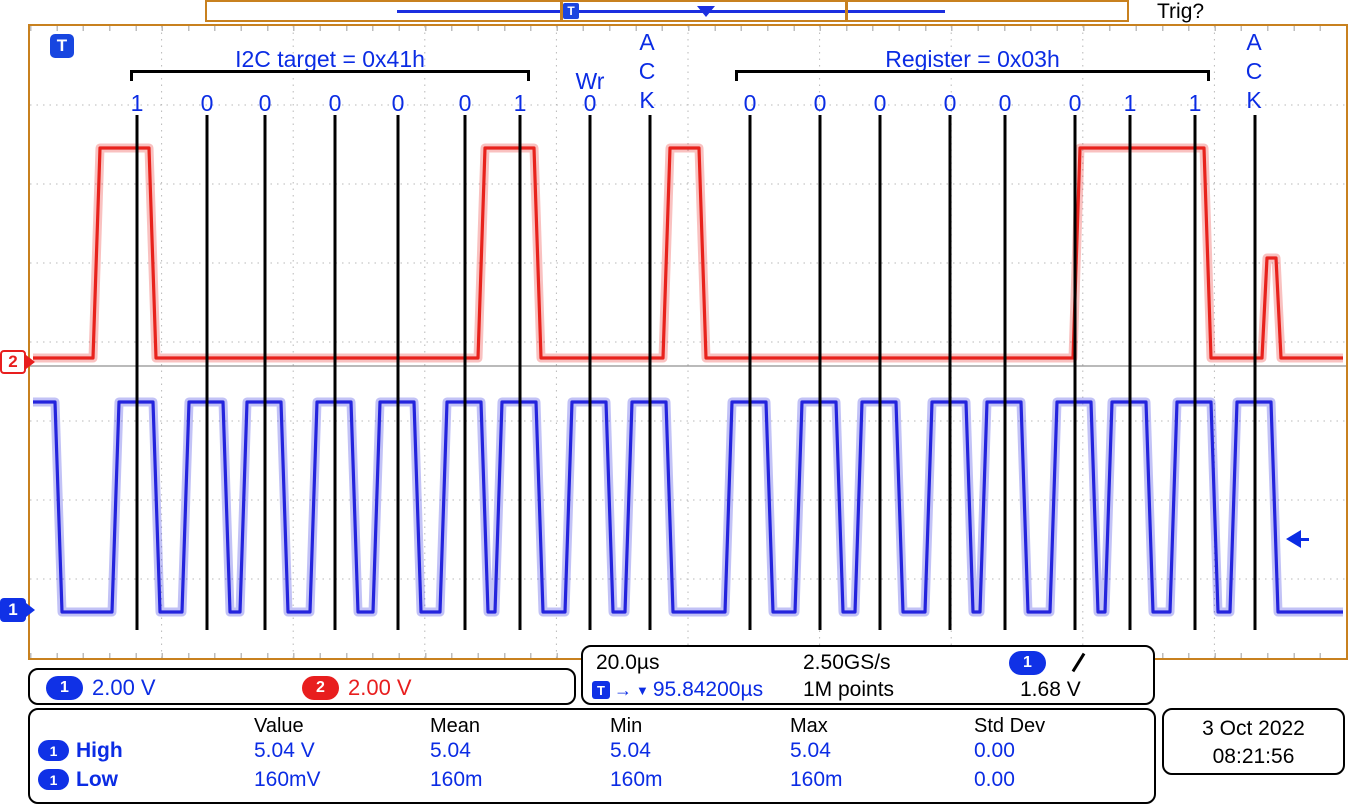  What do you see at coordinates (623, 689) in the screenshot?
I see `arrow-right-icon: →` at bounding box center [623, 689].